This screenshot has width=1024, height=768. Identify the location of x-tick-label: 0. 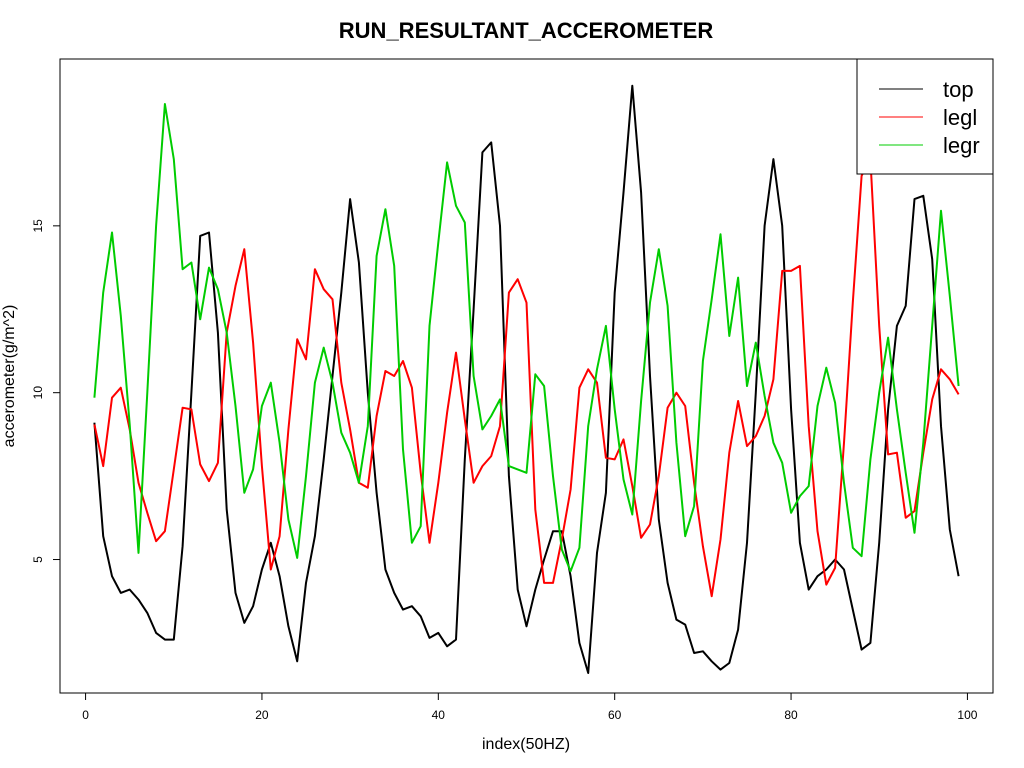
(85, 715).